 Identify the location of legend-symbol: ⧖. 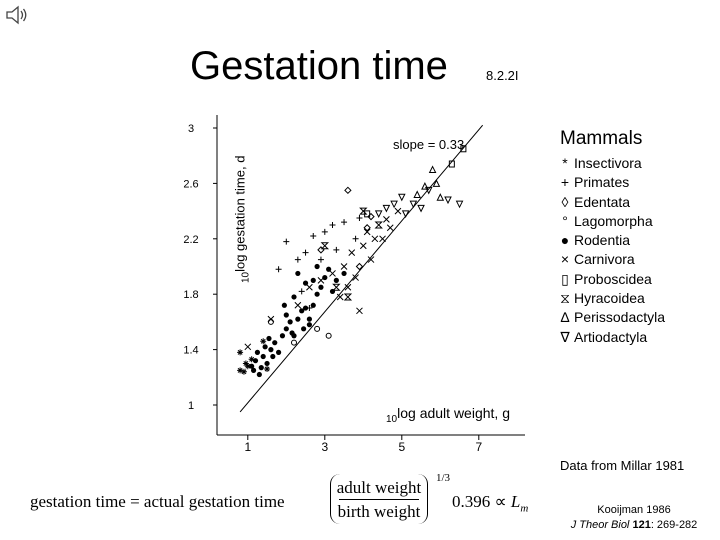
(565, 298).